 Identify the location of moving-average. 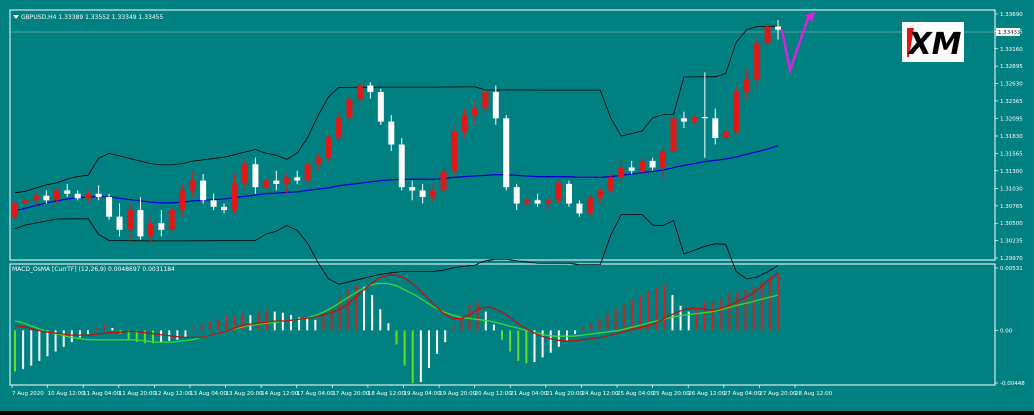
(396, 178).